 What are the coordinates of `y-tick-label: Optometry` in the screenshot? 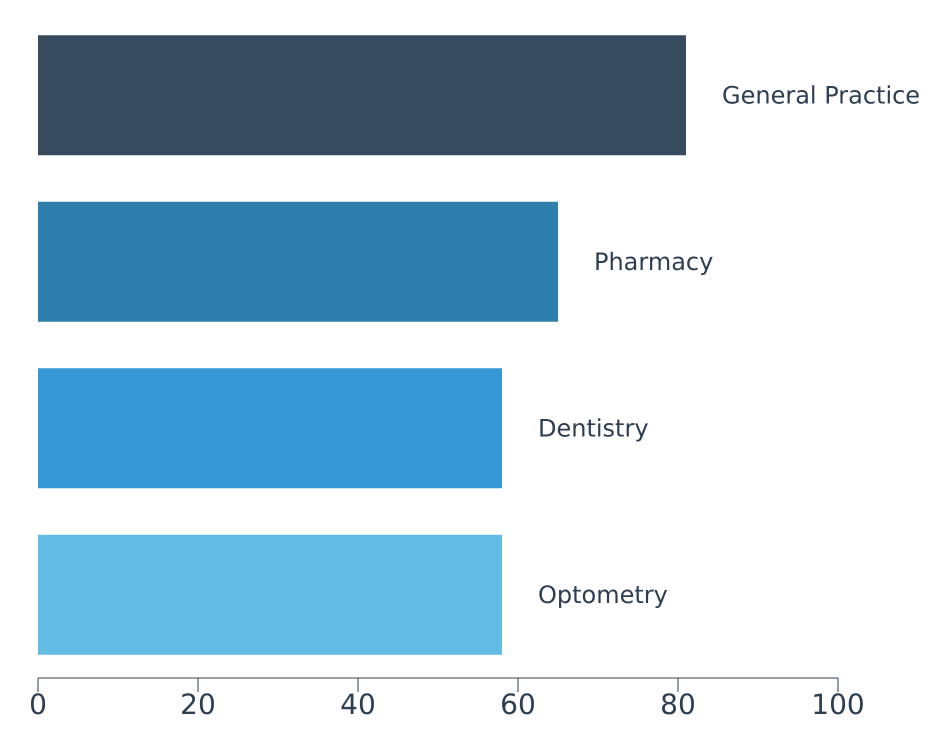 It's located at (603, 594).